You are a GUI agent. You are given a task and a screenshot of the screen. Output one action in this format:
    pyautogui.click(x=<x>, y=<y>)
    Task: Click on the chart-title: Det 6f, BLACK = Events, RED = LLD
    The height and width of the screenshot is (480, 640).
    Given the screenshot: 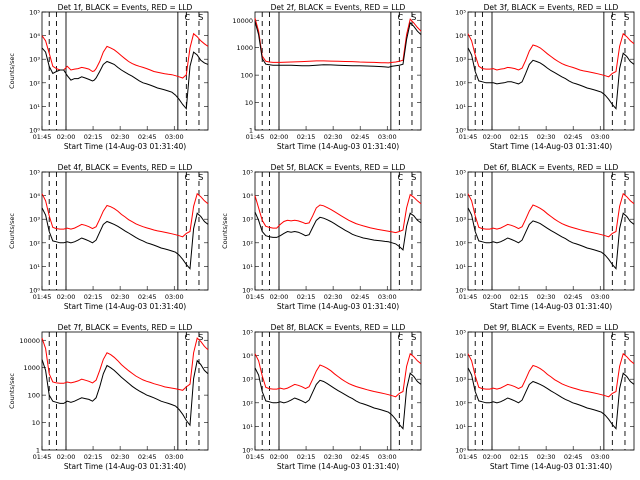 What is the action you would take?
    pyautogui.click(x=551, y=167)
    